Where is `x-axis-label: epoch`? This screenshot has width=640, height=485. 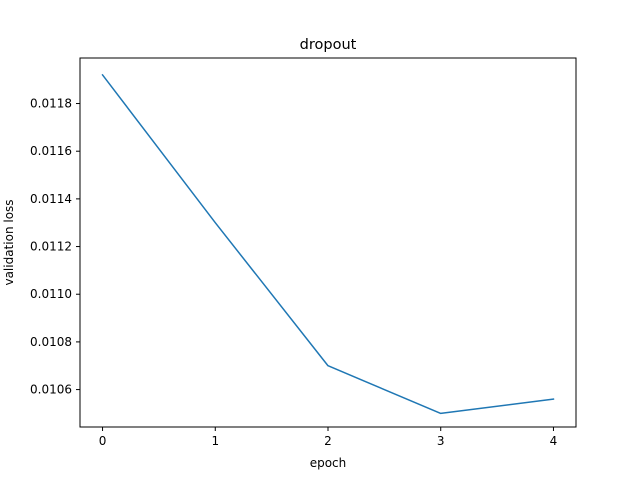 x-axis-label: epoch is located at coordinates (328, 463).